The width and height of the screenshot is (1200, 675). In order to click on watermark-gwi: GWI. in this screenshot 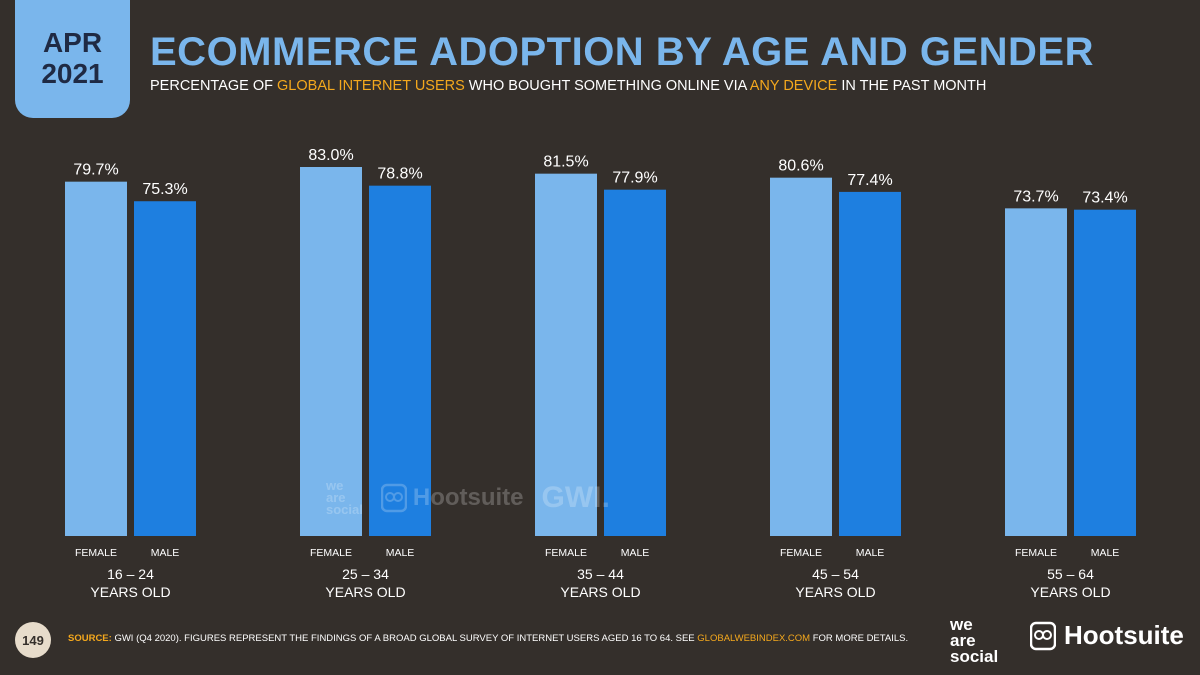, I will do `click(575, 497)`.